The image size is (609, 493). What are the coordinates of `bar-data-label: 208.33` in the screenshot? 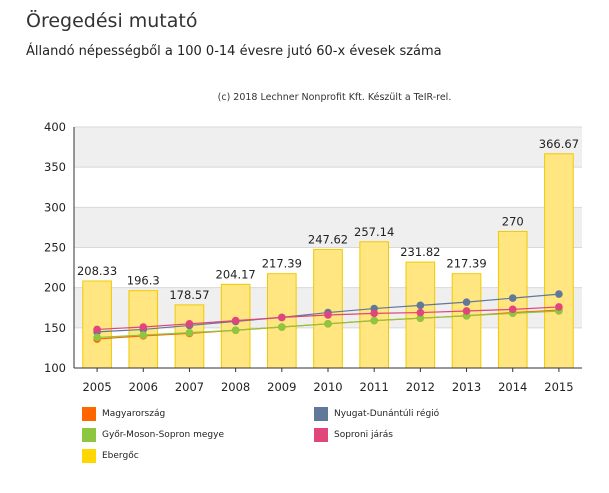 It's located at (97, 271).